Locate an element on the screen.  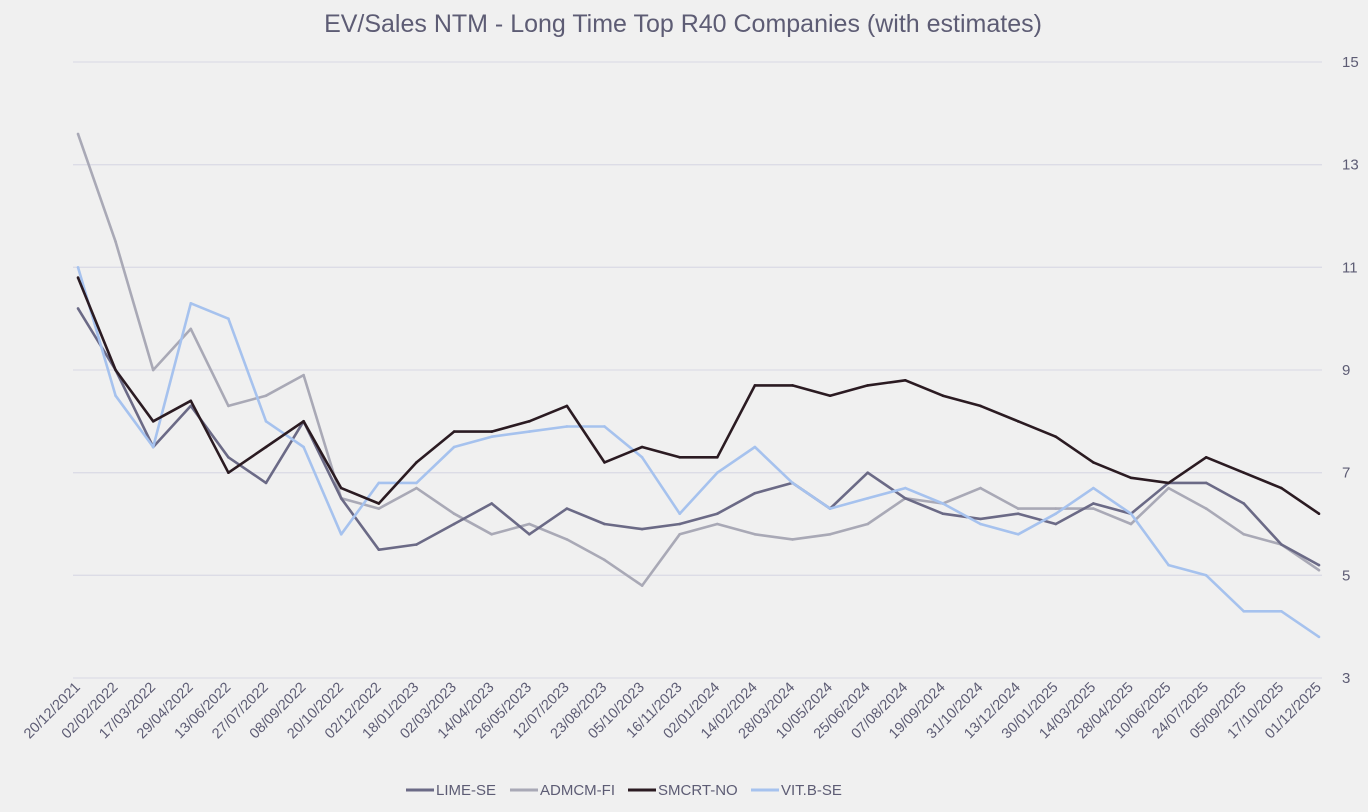
y-tick-label: 3 is located at coordinates (1346, 678).